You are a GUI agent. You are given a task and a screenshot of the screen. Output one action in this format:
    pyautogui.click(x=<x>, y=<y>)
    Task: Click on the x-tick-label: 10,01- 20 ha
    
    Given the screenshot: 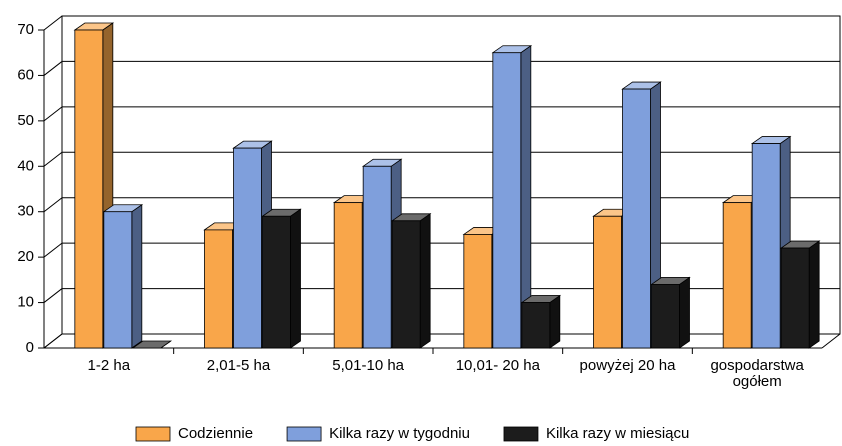 What is the action you would take?
    pyautogui.click(x=498, y=365)
    